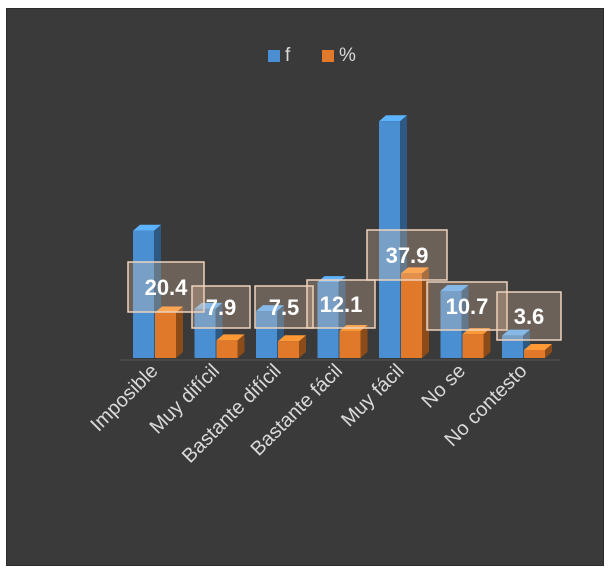 This screenshot has height=569, width=608. I want to click on data-label: 37.9, so click(407, 255).